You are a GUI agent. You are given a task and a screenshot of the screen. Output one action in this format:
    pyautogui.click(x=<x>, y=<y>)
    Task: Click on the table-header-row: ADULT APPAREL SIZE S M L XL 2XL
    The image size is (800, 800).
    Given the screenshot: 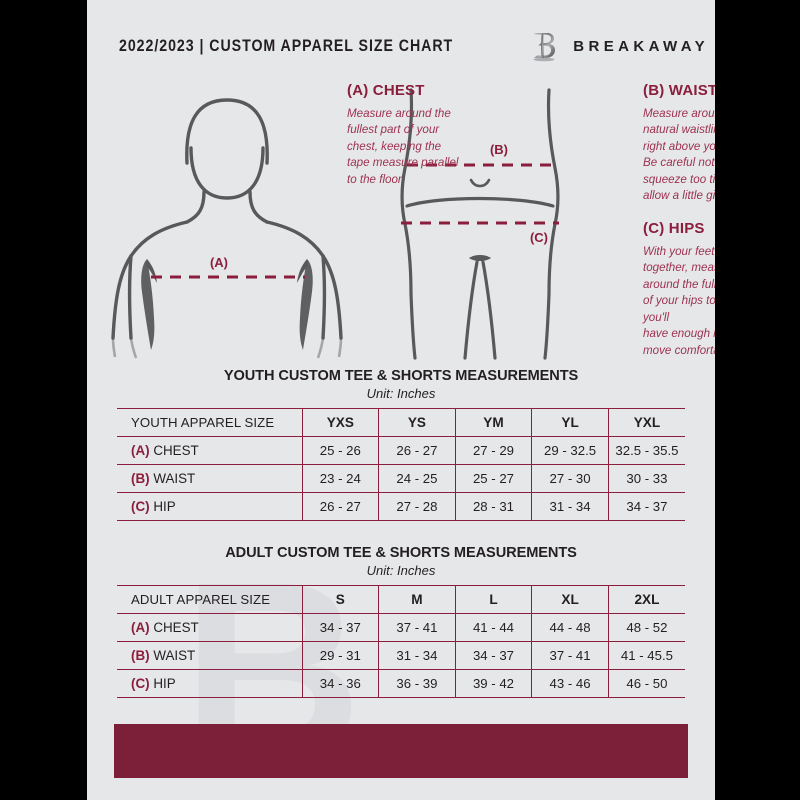 What is the action you would take?
    pyautogui.click(x=401, y=599)
    